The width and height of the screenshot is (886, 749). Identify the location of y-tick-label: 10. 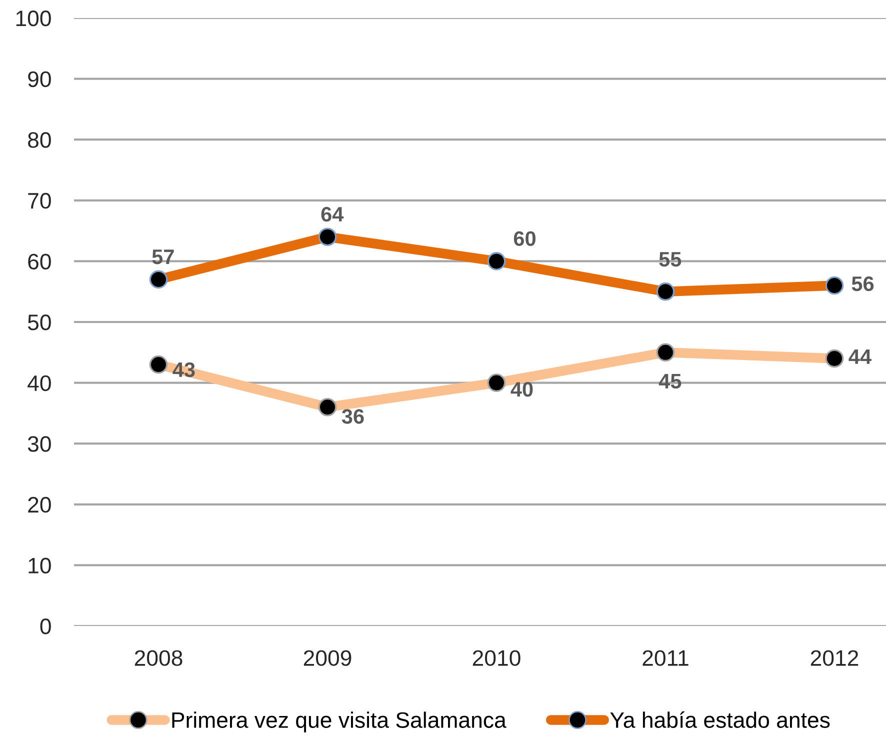
(39, 566).